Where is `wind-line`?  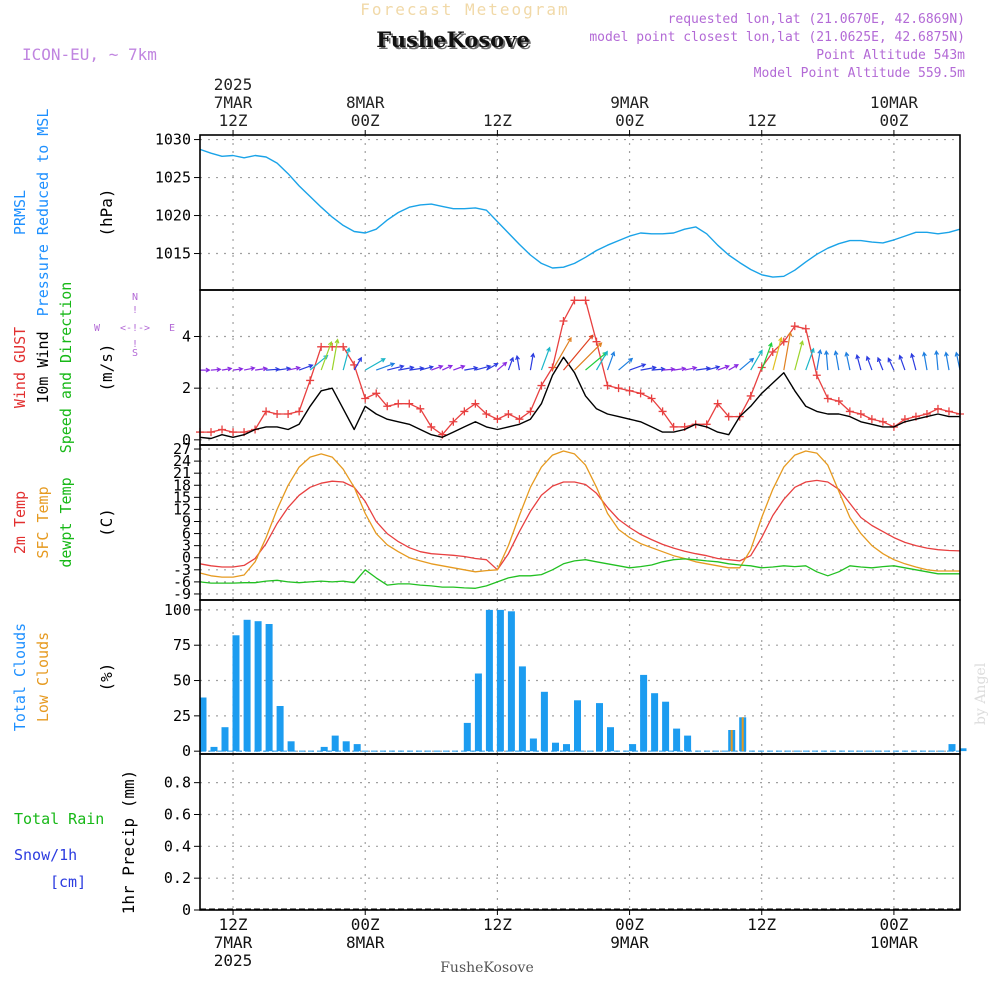
wind-line is located at coordinates (579, 398).